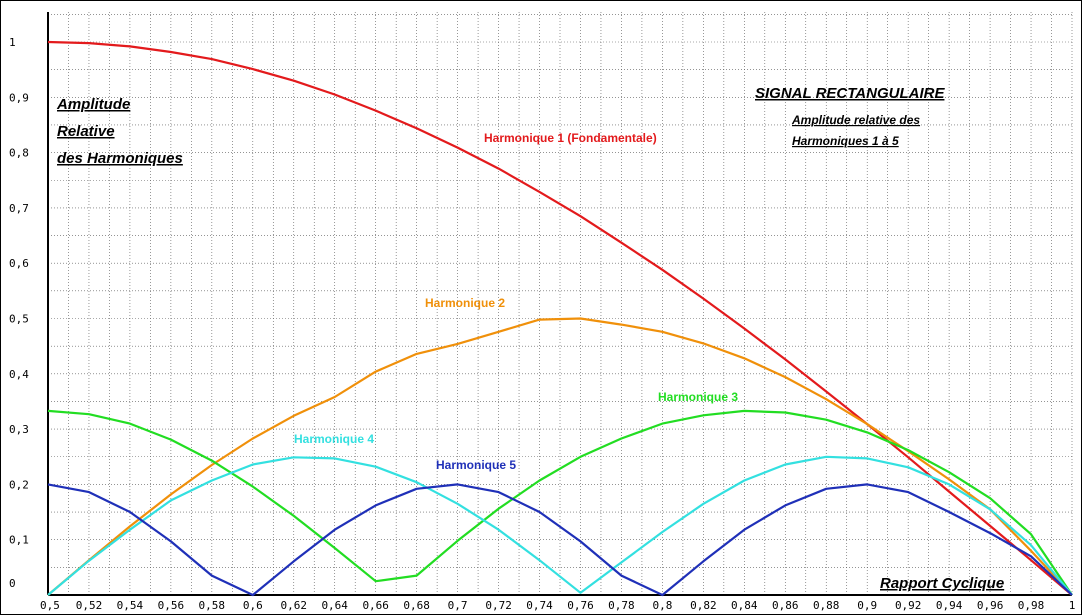 The image size is (1082, 615). Describe the element at coordinates (416, 605) in the screenshot. I see `x-tick-label: 0,68` at that location.